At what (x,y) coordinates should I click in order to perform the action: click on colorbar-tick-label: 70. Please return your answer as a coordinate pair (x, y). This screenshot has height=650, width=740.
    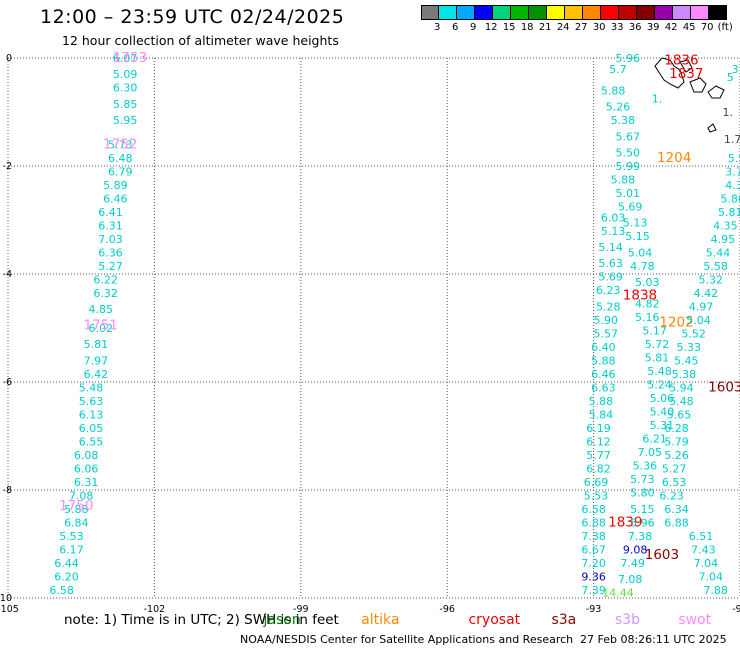
    Looking at the image, I should click on (707, 27).